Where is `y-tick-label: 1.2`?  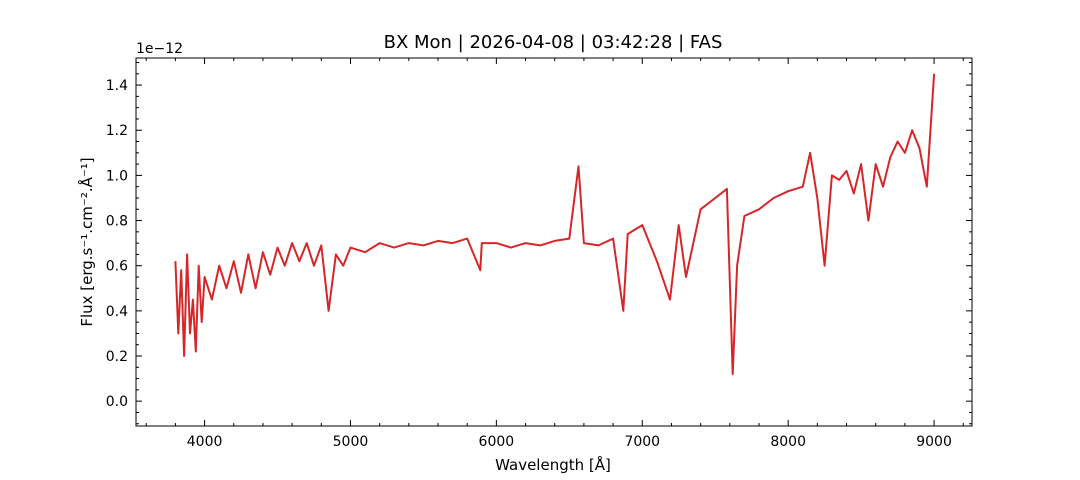 y-tick-label: 1.2 is located at coordinates (117, 131).